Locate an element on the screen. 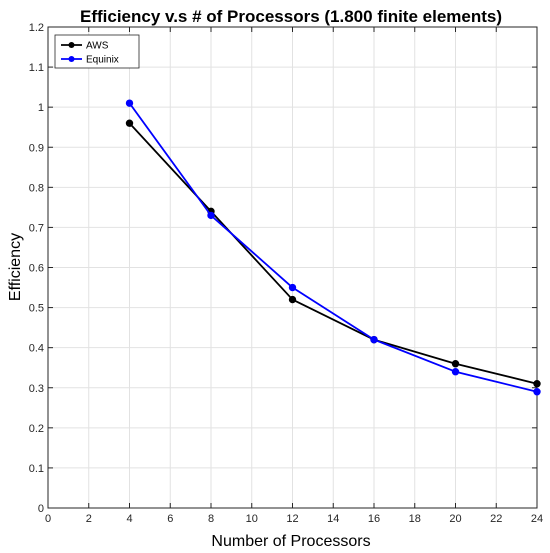 The width and height of the screenshot is (550, 553). legend-box is located at coordinates (97, 51).